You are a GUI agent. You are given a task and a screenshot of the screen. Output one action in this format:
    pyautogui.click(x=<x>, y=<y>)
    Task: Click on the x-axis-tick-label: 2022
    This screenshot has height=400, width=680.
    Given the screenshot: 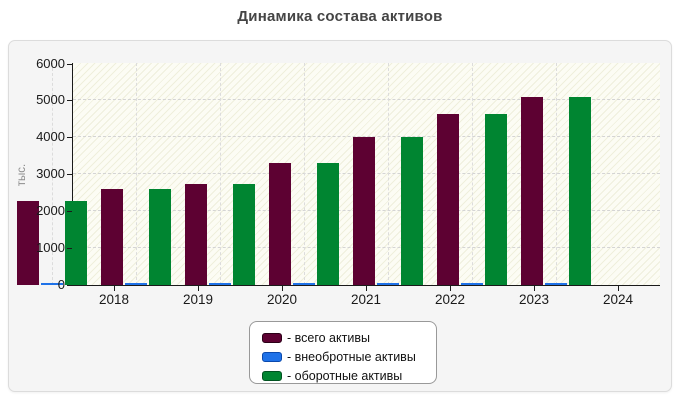 What is the action you would take?
    pyautogui.click(x=450, y=299)
    